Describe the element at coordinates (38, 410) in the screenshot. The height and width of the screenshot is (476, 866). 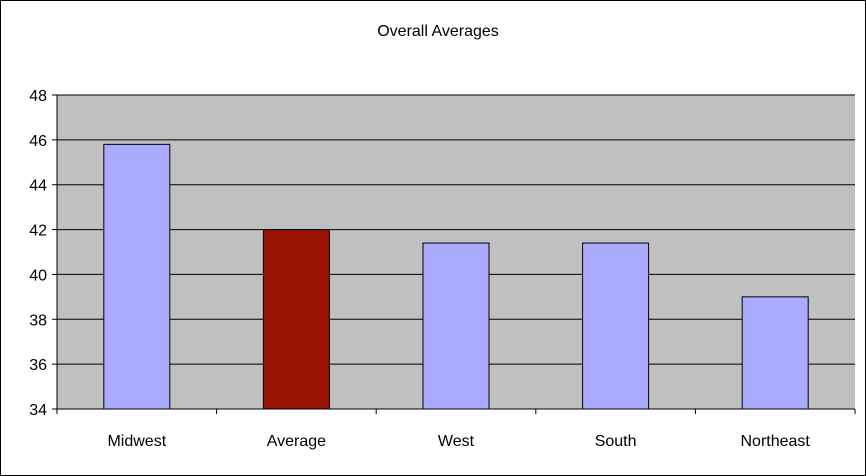
I see `y-tick-label: 34` at that location.